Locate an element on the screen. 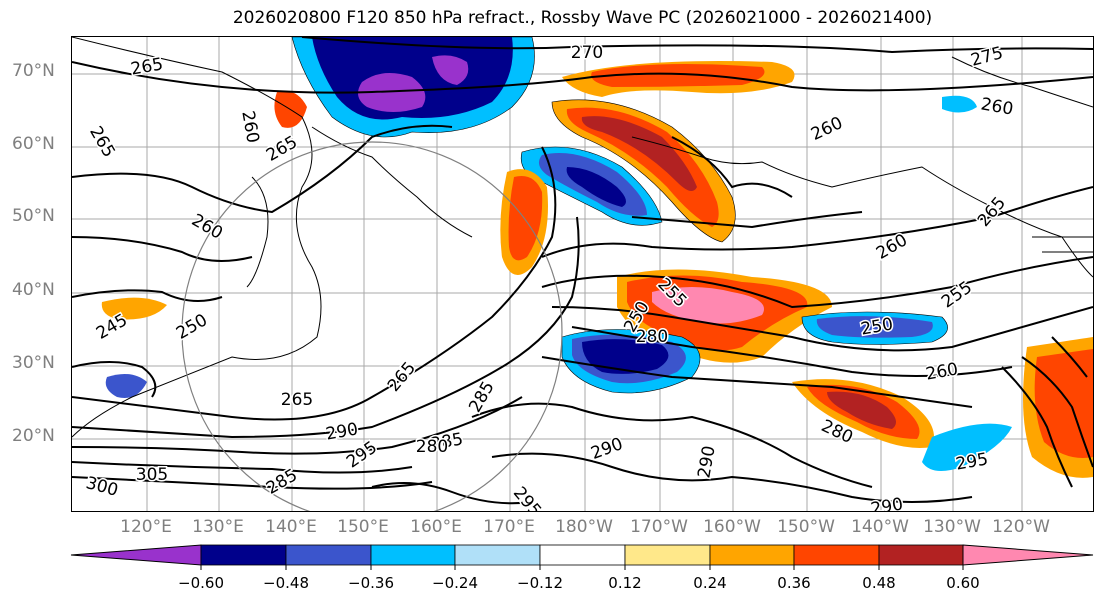 Image resolution: width=1105 pixels, height=604 pixels. lon-label: 160°W is located at coordinates (732, 527).